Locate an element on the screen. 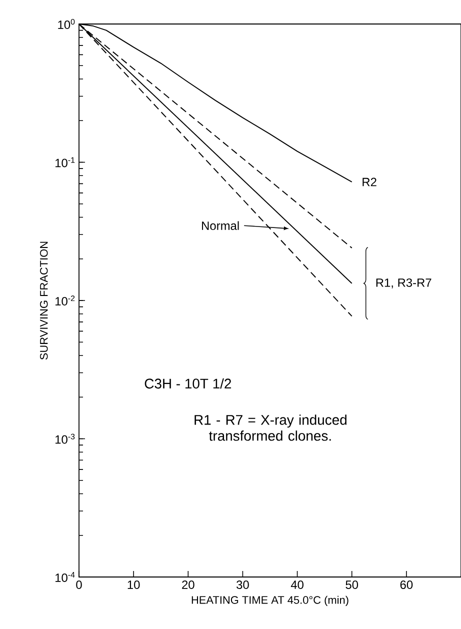 The width and height of the screenshot is (461, 629). x-tick-label: 0 is located at coordinates (79, 584).